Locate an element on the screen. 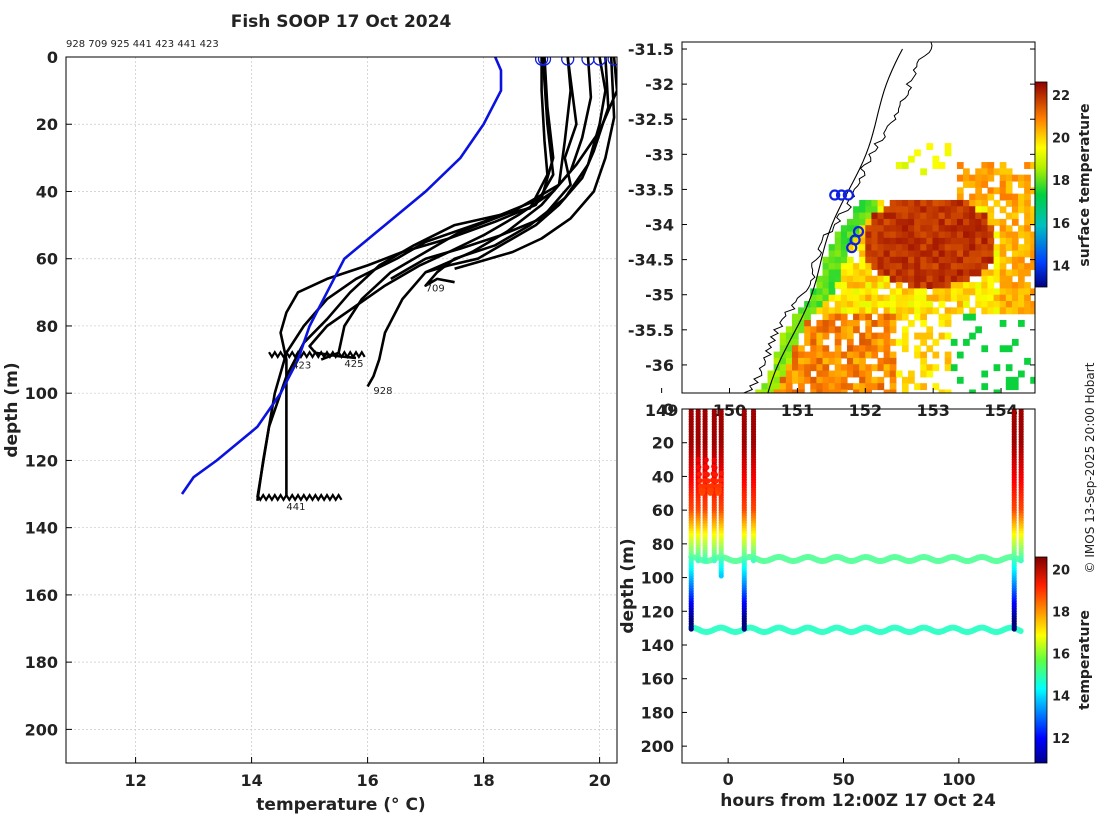 The height and width of the screenshot is (820, 1100). section-y-tick-label: 100 is located at coordinates (657, 578).